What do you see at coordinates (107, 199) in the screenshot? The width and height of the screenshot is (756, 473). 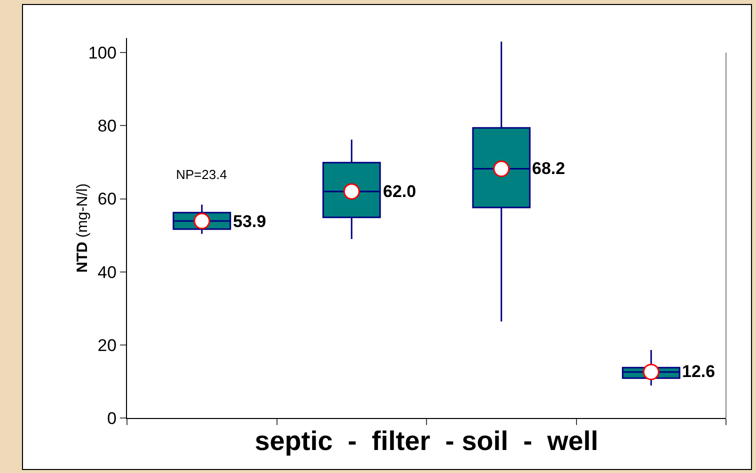 I see `y-tick-label: 60` at bounding box center [107, 199].